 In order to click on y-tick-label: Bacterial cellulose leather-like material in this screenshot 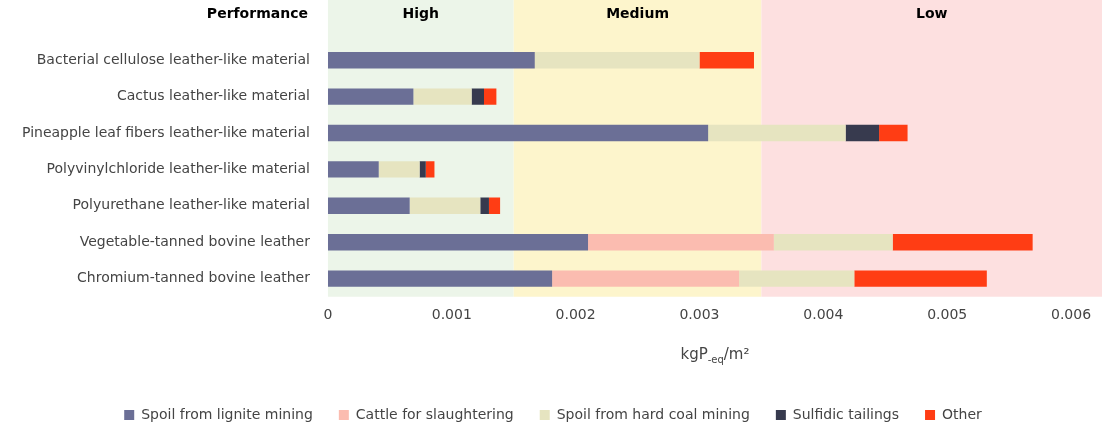, I will do `click(173, 58)`.